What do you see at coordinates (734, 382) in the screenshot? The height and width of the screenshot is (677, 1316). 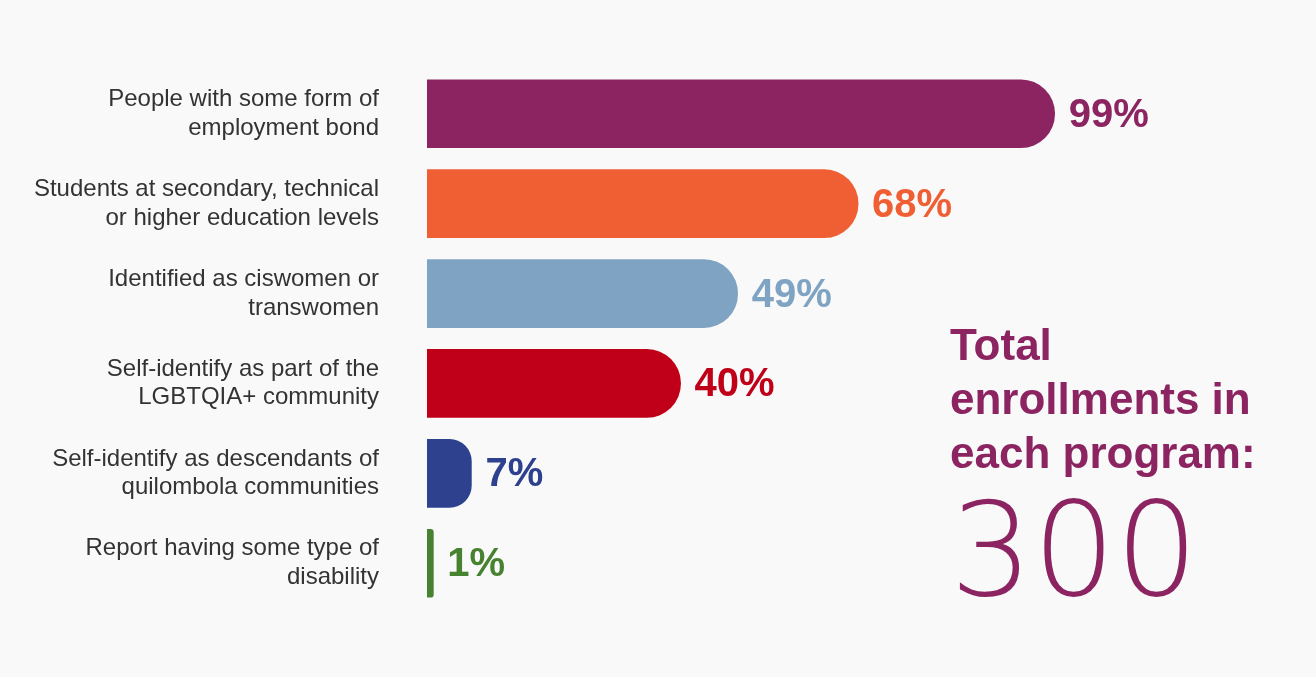 I see `data-label: 40%` at bounding box center [734, 382].